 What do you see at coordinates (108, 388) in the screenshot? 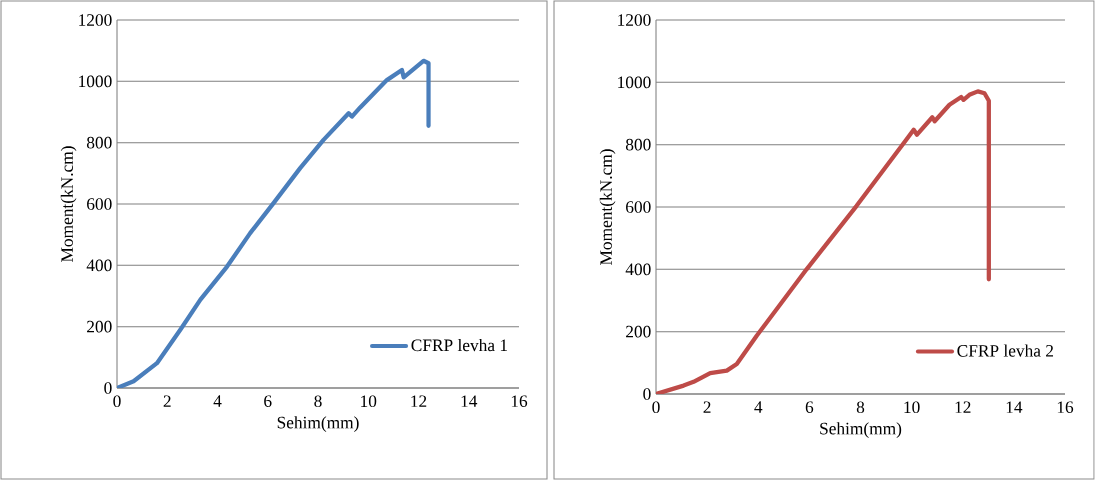
I see `y-tick-label: 0` at bounding box center [108, 388].